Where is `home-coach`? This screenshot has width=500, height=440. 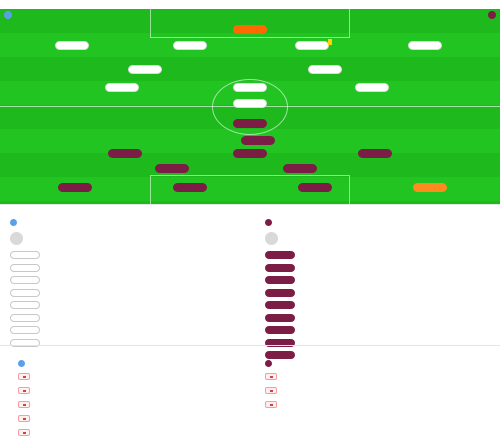
home-coach is located at coordinates (382, 238).